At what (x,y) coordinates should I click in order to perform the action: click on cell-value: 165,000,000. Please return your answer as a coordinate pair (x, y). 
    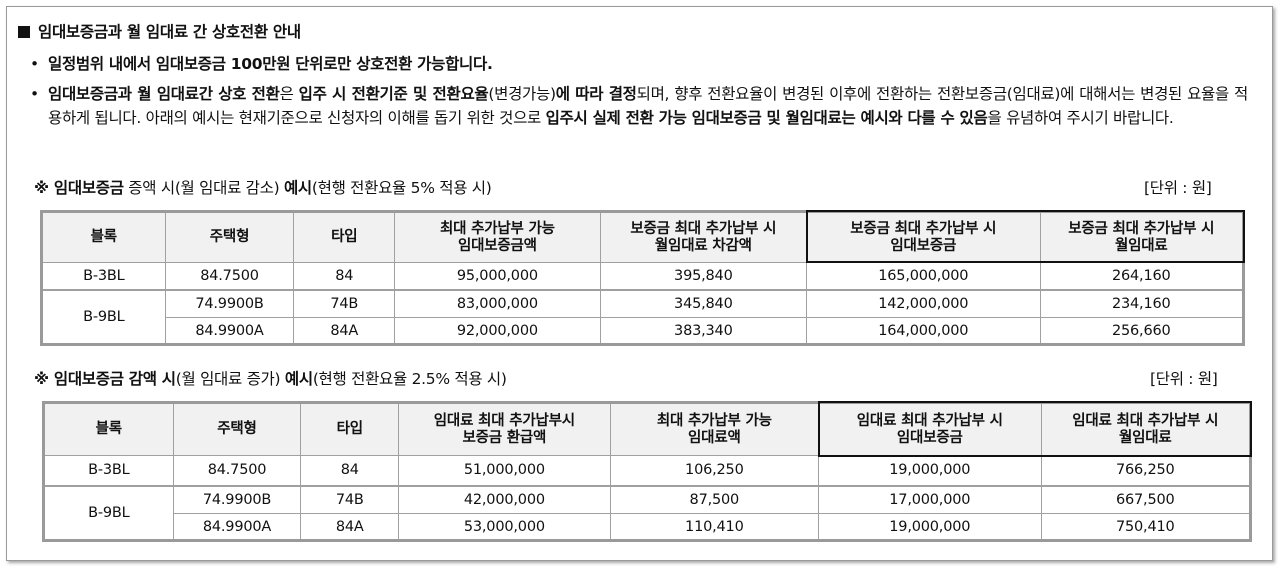
    Looking at the image, I should click on (923, 276).